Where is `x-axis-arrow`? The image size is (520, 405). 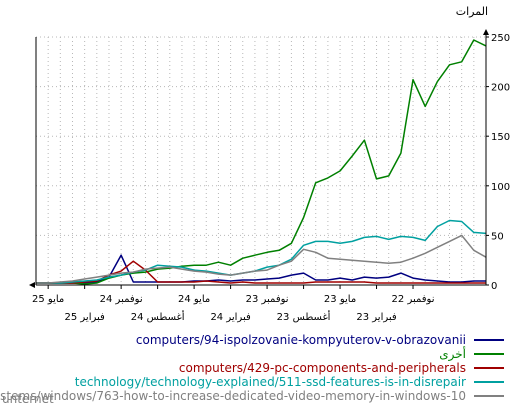
x-axis-arrow is located at coordinates (32, 285).